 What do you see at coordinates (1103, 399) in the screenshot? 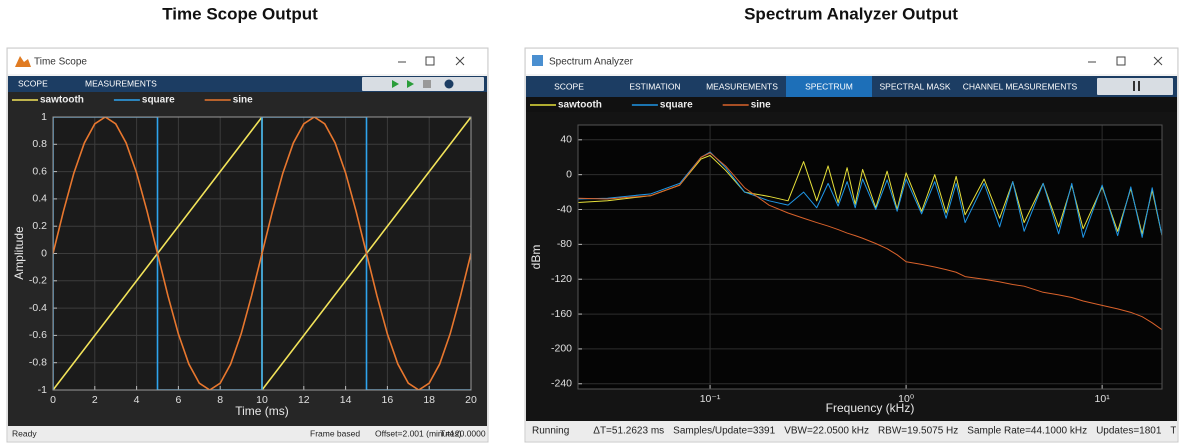
I see `x-tick-label: 10¹` at bounding box center [1103, 399].